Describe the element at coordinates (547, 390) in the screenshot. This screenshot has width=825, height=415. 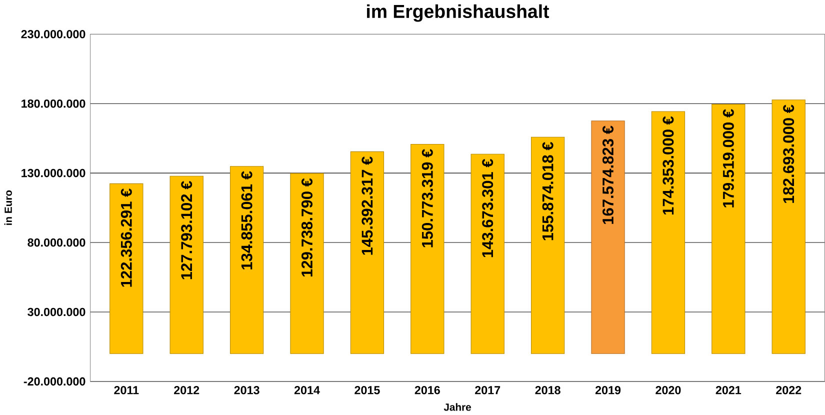
I see `x-tick-label: 2018` at that location.